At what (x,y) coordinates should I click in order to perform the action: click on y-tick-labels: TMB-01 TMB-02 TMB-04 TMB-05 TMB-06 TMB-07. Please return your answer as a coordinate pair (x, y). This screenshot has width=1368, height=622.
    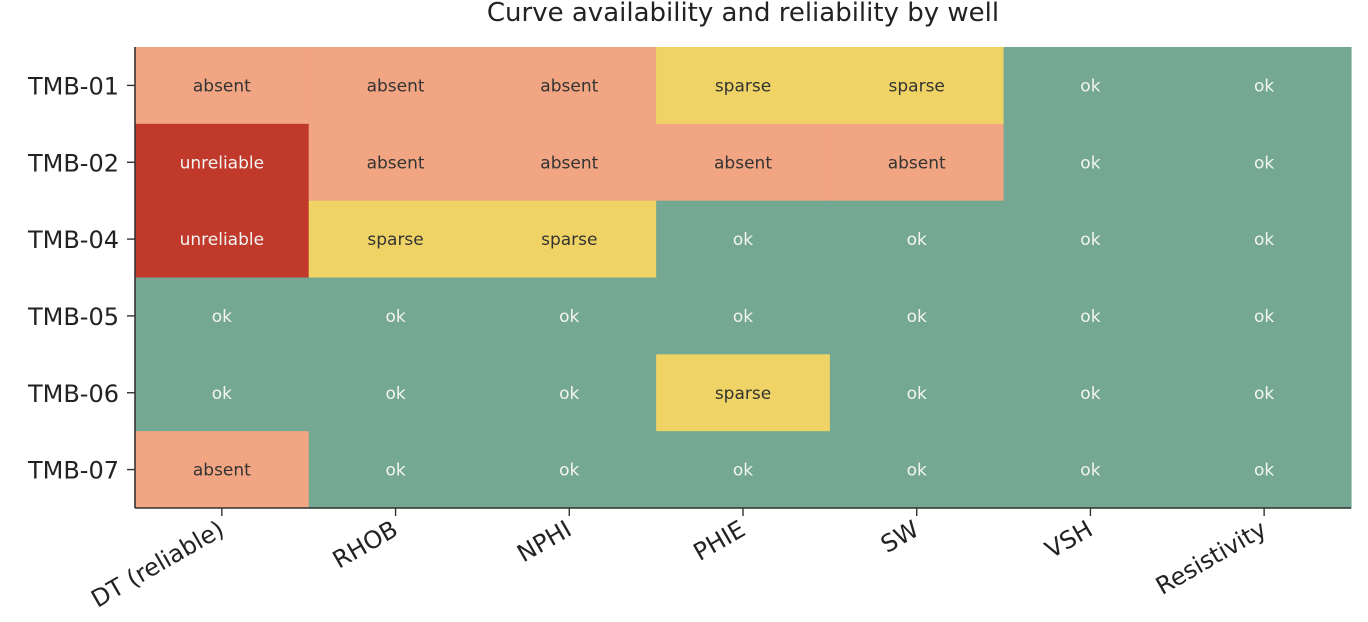
    Looking at the image, I should click on (73, 278).